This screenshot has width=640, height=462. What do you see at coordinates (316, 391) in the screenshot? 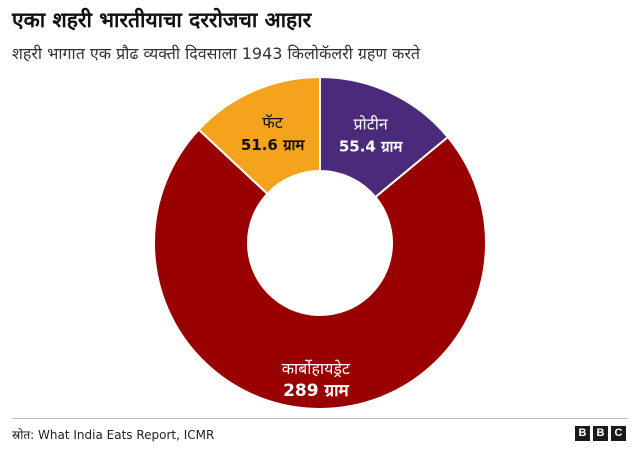
I see `slice-value-label-2: 289 ग्राम` at bounding box center [316, 391].